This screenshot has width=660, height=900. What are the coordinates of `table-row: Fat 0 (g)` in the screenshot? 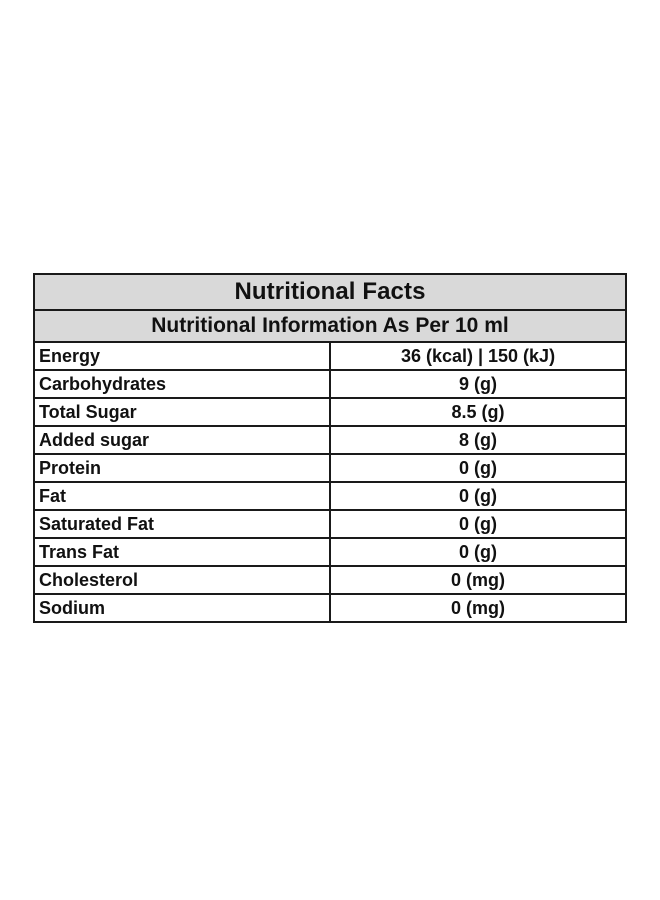 It's located at (330, 496).